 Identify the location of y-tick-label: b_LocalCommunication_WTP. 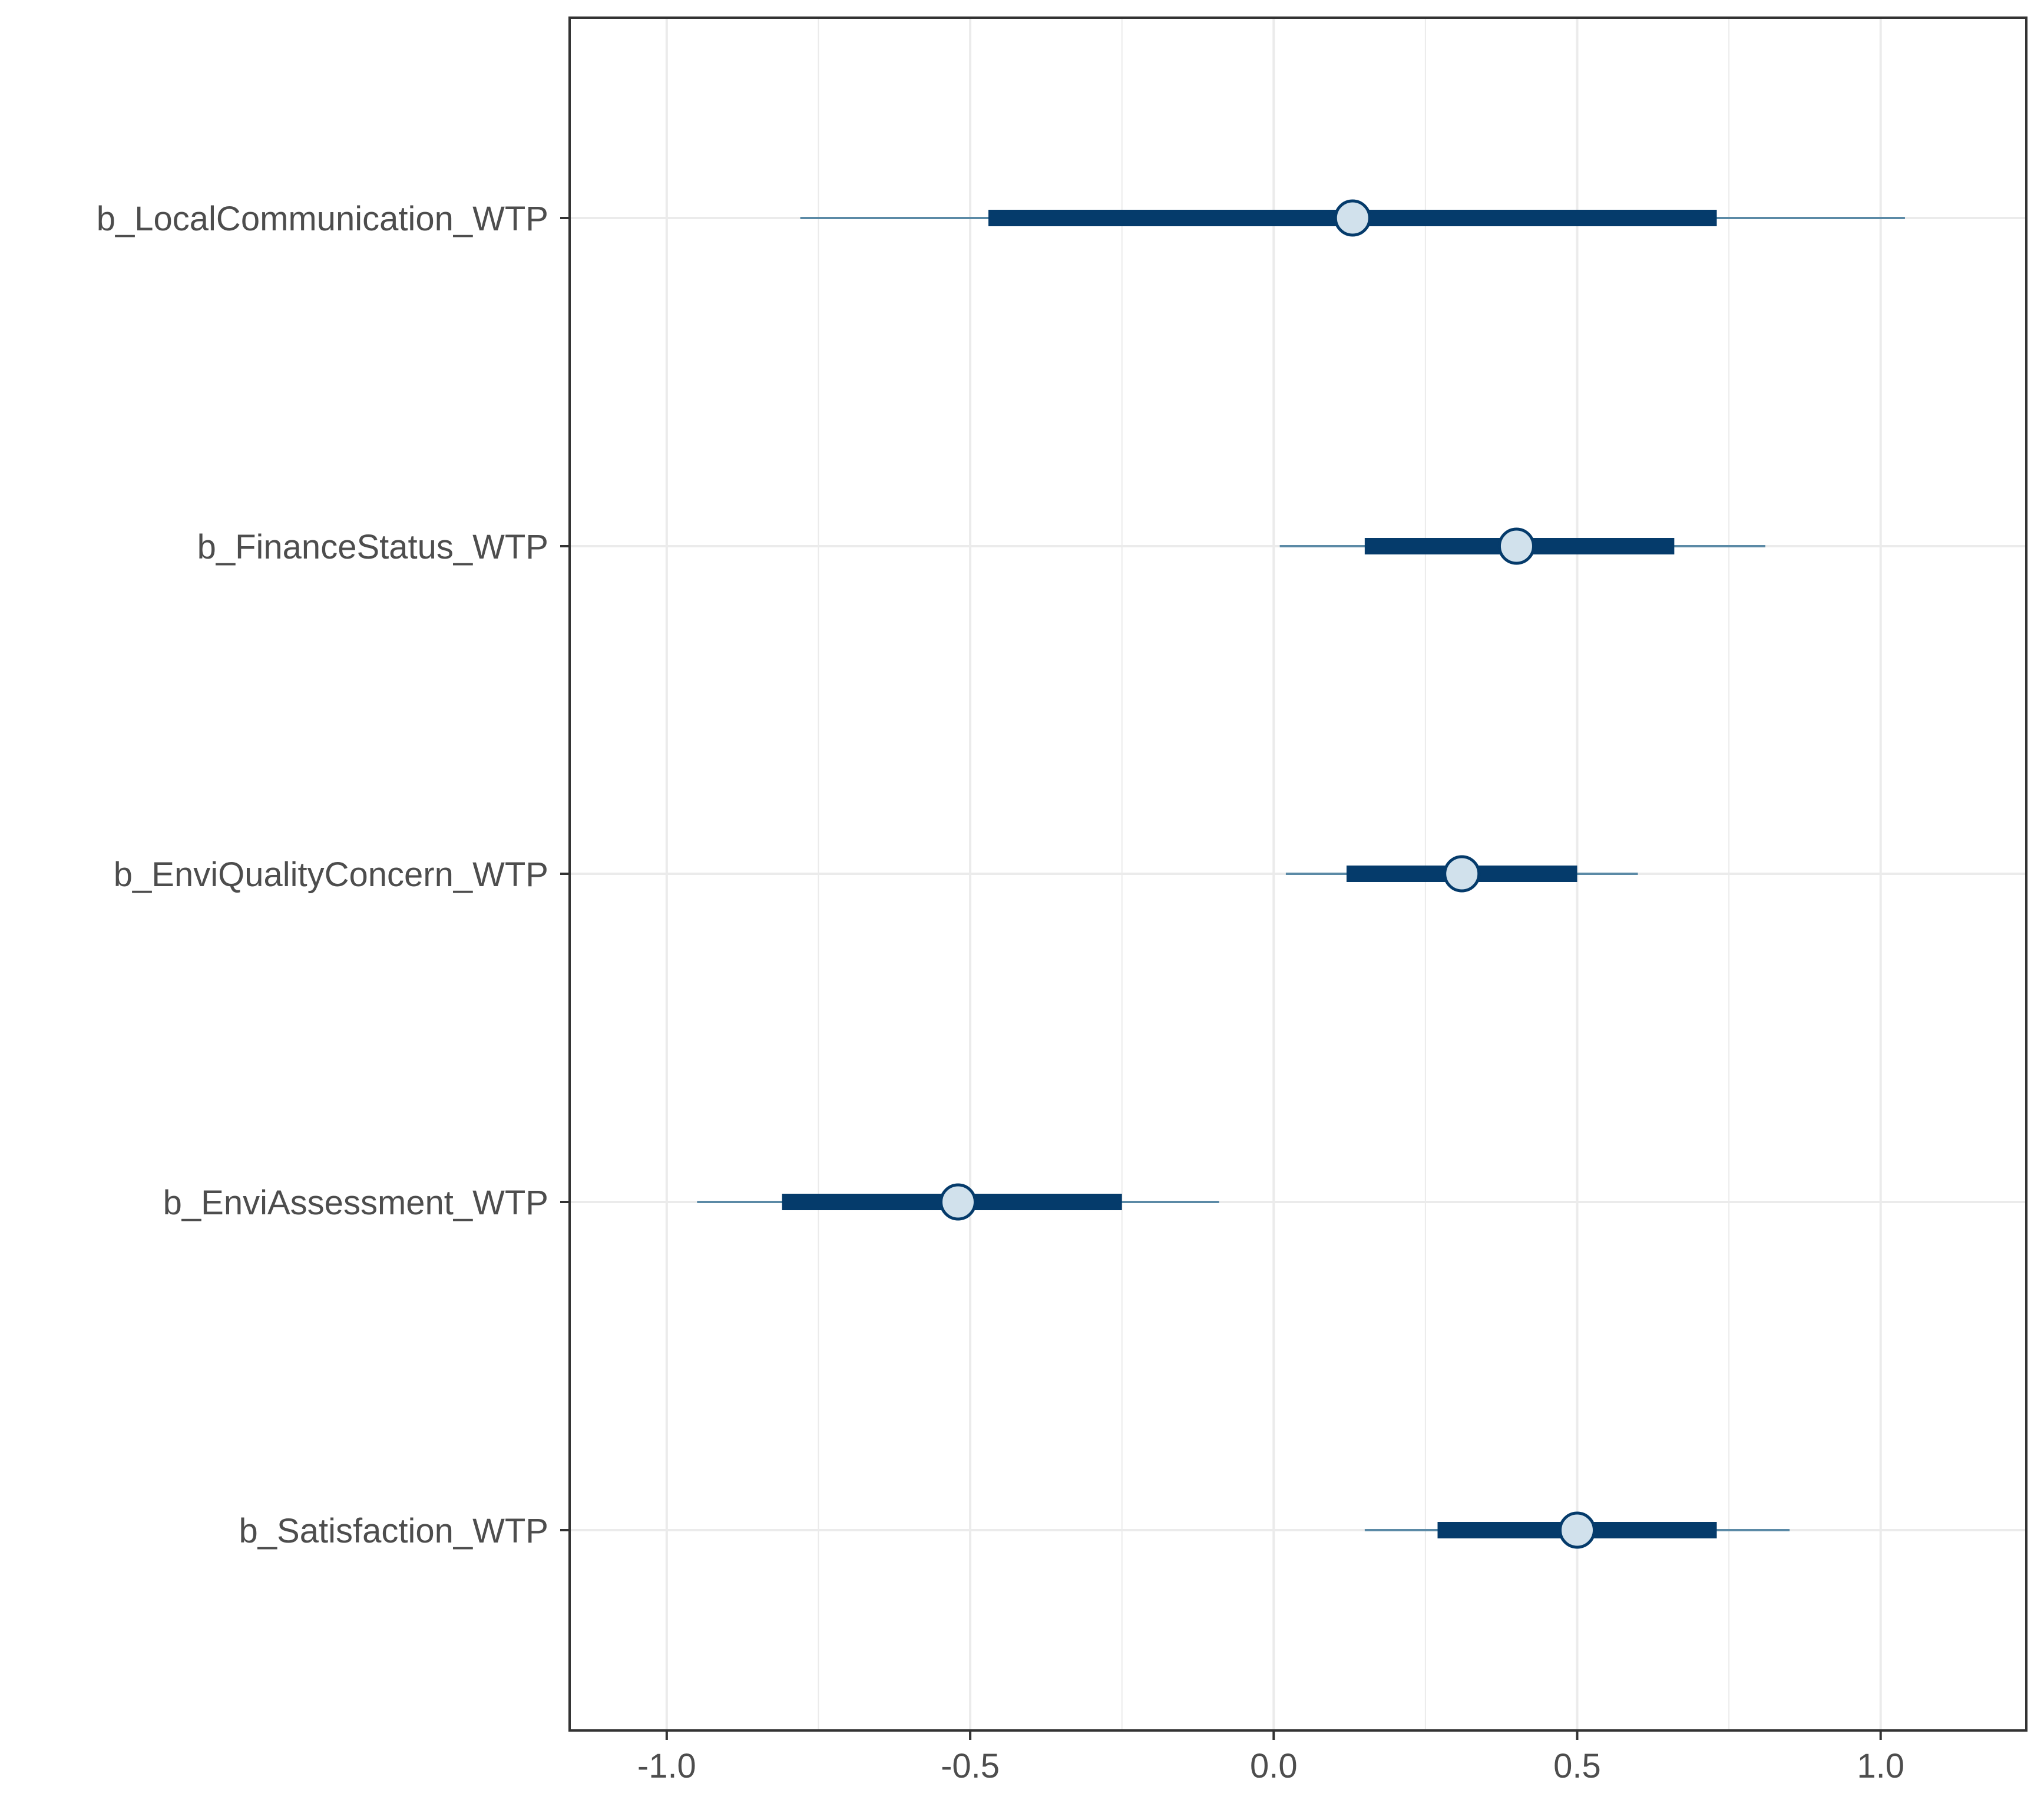
(322, 219).